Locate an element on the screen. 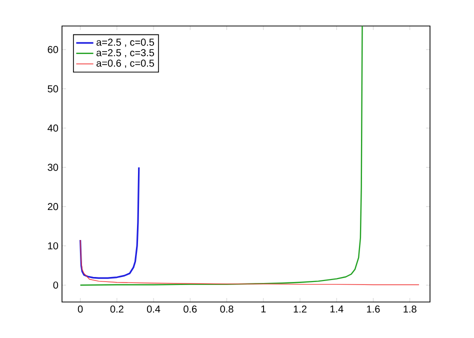 The image size is (474, 338). legend-label: a=2.5 , c=0.5 is located at coordinates (125, 42).